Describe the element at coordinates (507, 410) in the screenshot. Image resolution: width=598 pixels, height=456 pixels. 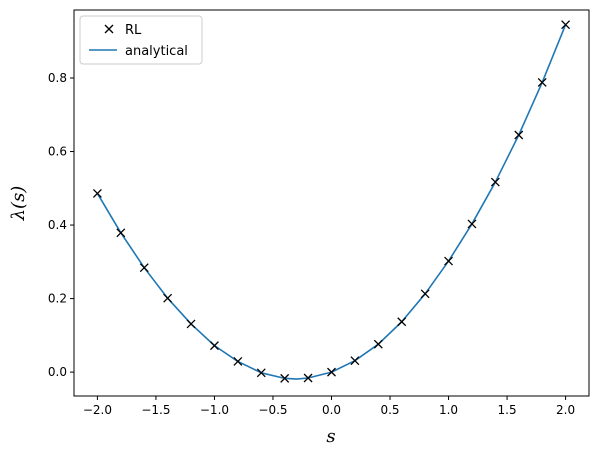
I see `x-tick-label: 1.5` at that location.